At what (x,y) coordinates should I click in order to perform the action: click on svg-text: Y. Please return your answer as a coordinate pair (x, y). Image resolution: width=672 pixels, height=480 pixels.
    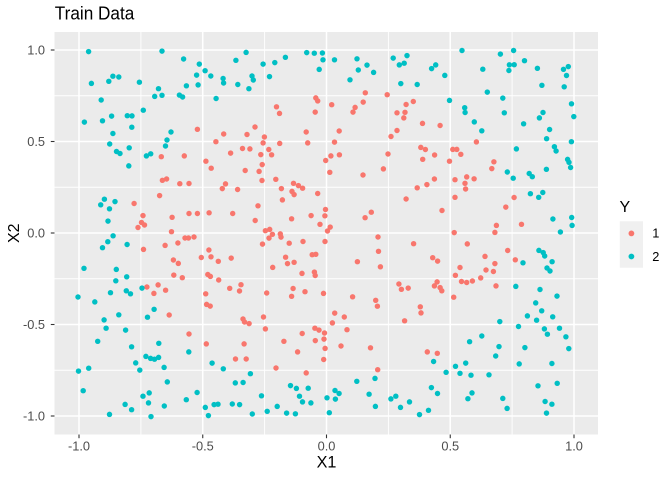
    Looking at the image, I should click on (625, 207).